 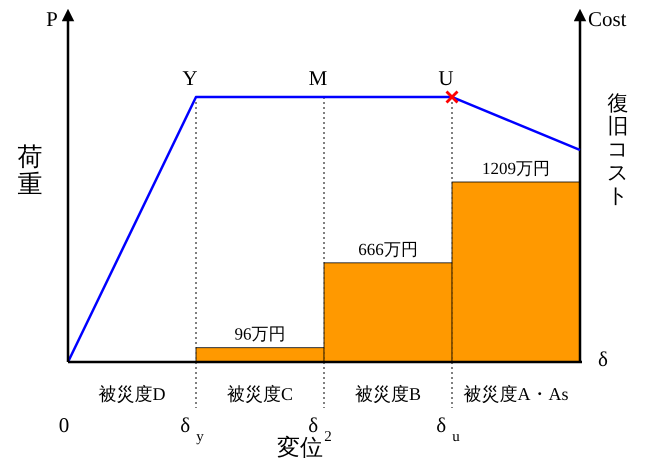 What do you see at coordinates (388, 249) in the screenshot?
I see `data-label: 666万円` at bounding box center [388, 249].